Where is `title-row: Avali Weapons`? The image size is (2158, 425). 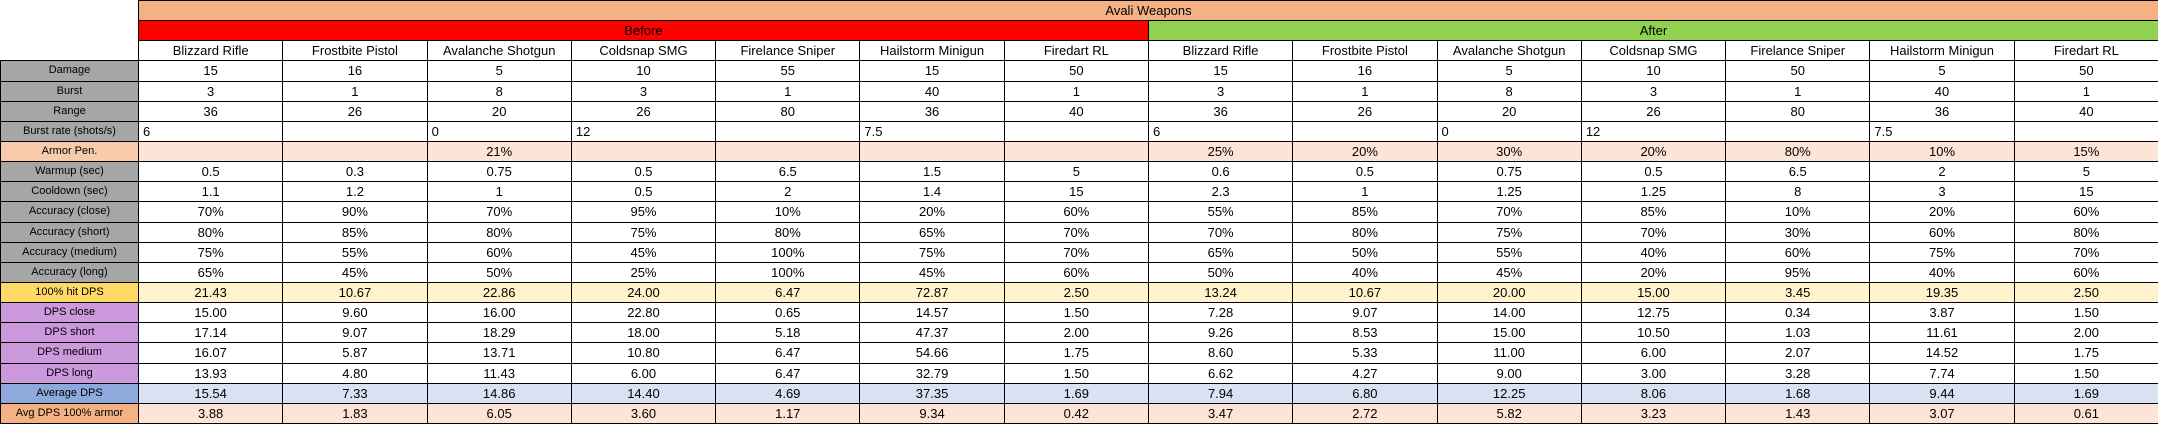
title-row: Avali Weapons is located at coordinates (1079, 30).